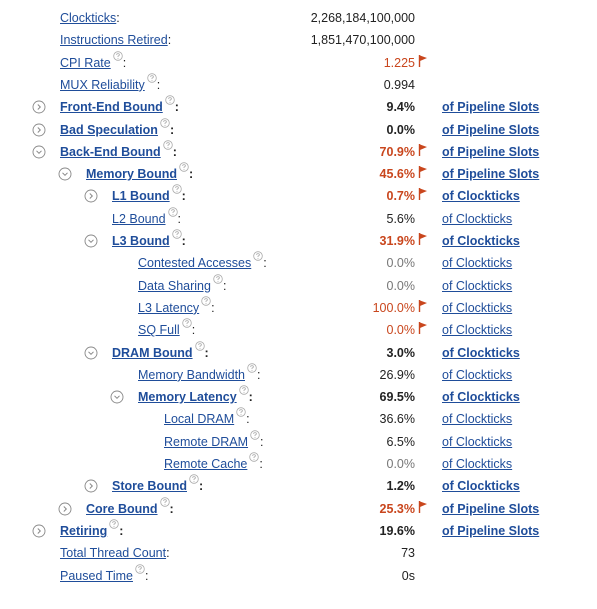 The width and height of the screenshot is (597, 609). What do you see at coordinates (139, 218) in the screenshot?
I see `metric-link: L2 Bound` at bounding box center [139, 218].